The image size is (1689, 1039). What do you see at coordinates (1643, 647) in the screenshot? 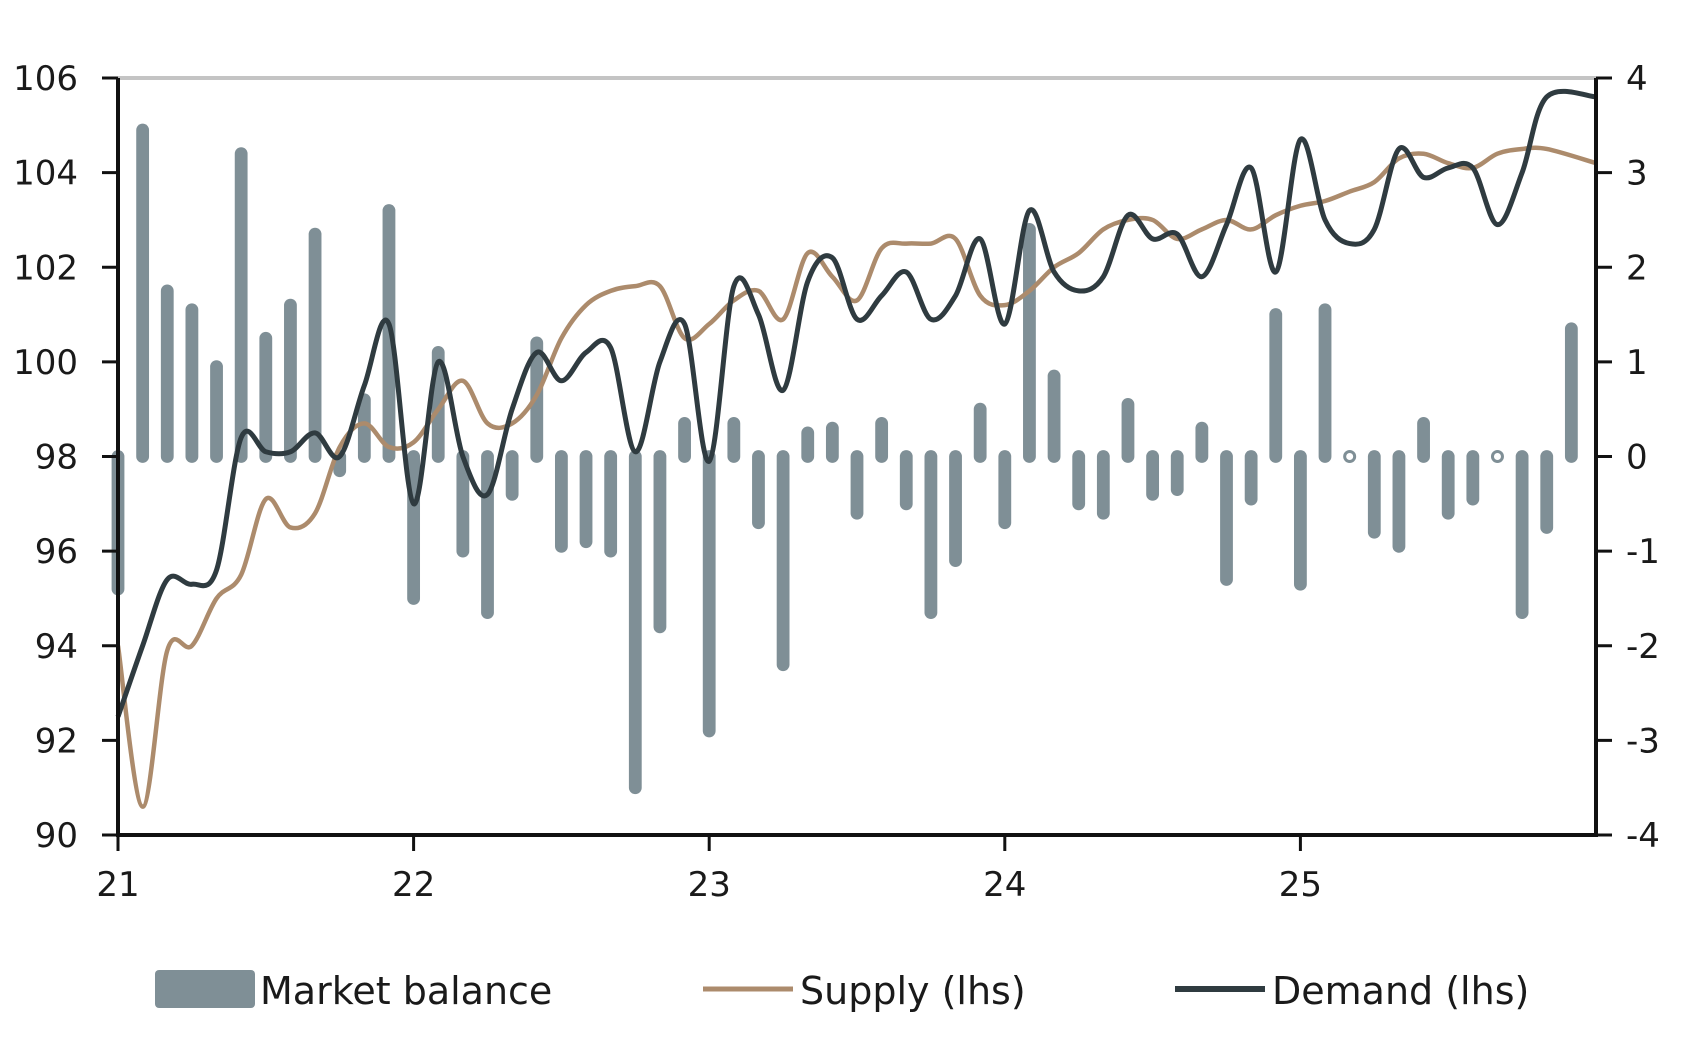
I see `right-tick-label: -2` at bounding box center [1643, 647].